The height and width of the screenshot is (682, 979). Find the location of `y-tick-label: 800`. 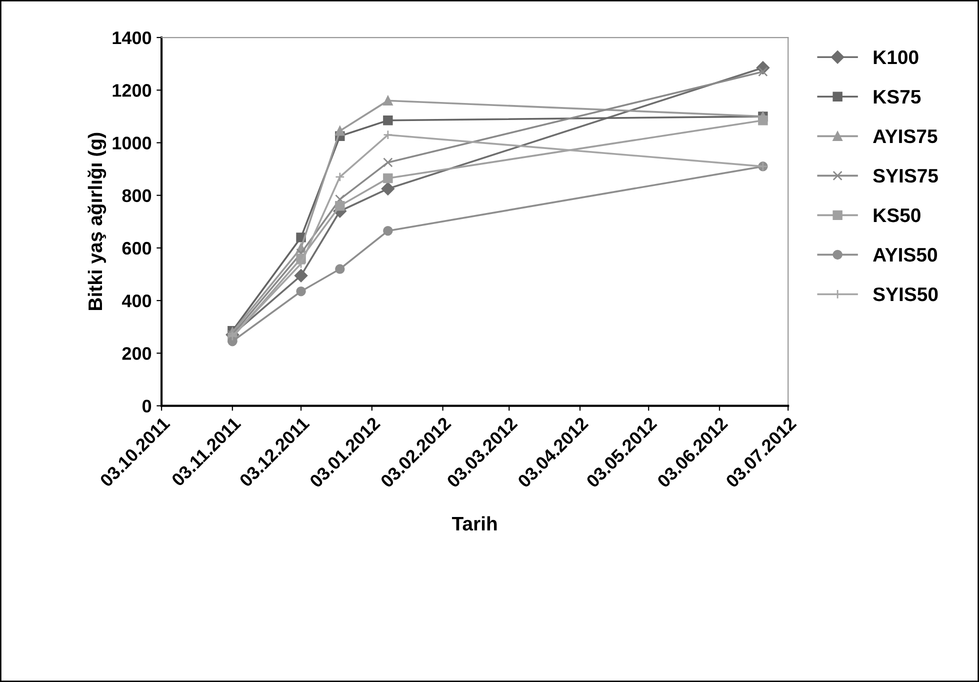

y-tick-label: 800 is located at coordinates (137, 195).